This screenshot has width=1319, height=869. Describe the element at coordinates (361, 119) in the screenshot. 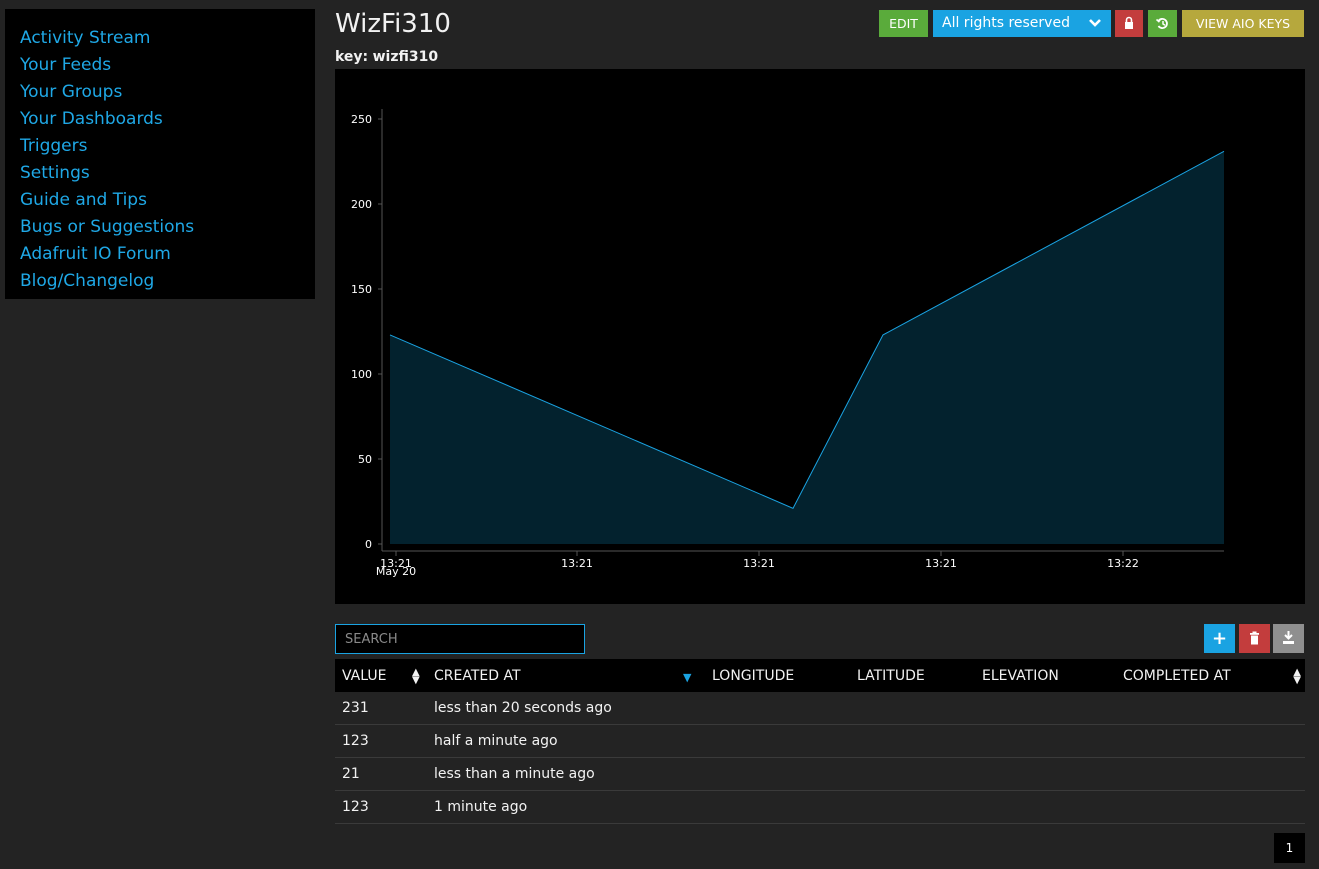

I see `y-tick-label: 250` at that location.